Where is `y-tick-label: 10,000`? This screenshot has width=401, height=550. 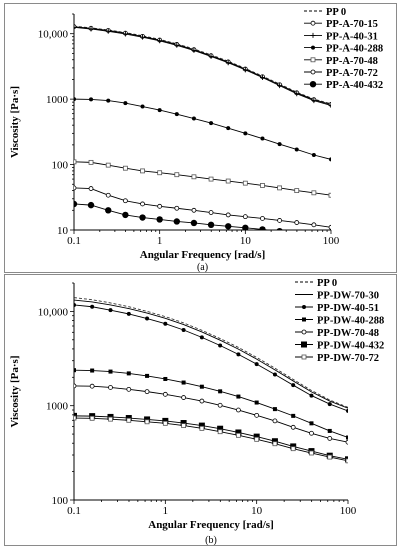 y-tick-label: 10,000 is located at coordinates (53, 35).